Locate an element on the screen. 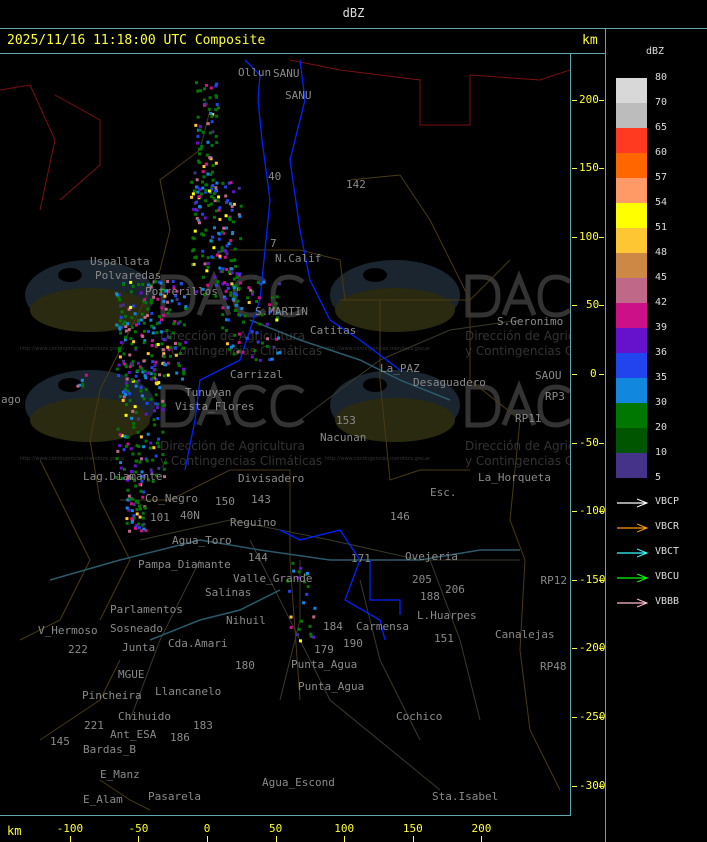  place-label: S.MARTIN is located at coordinates (281, 311).